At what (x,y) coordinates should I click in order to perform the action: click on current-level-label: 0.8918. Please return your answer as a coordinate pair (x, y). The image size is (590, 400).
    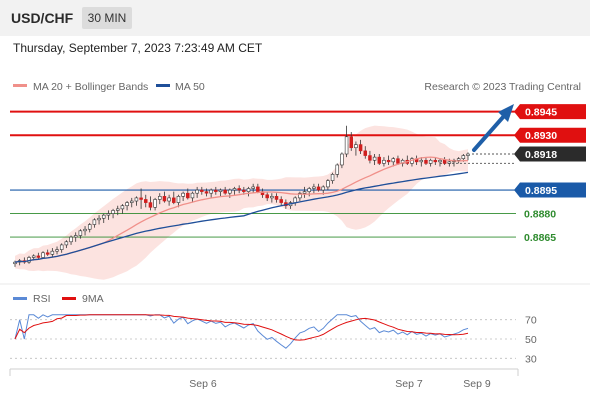
    Looking at the image, I should click on (541, 155).